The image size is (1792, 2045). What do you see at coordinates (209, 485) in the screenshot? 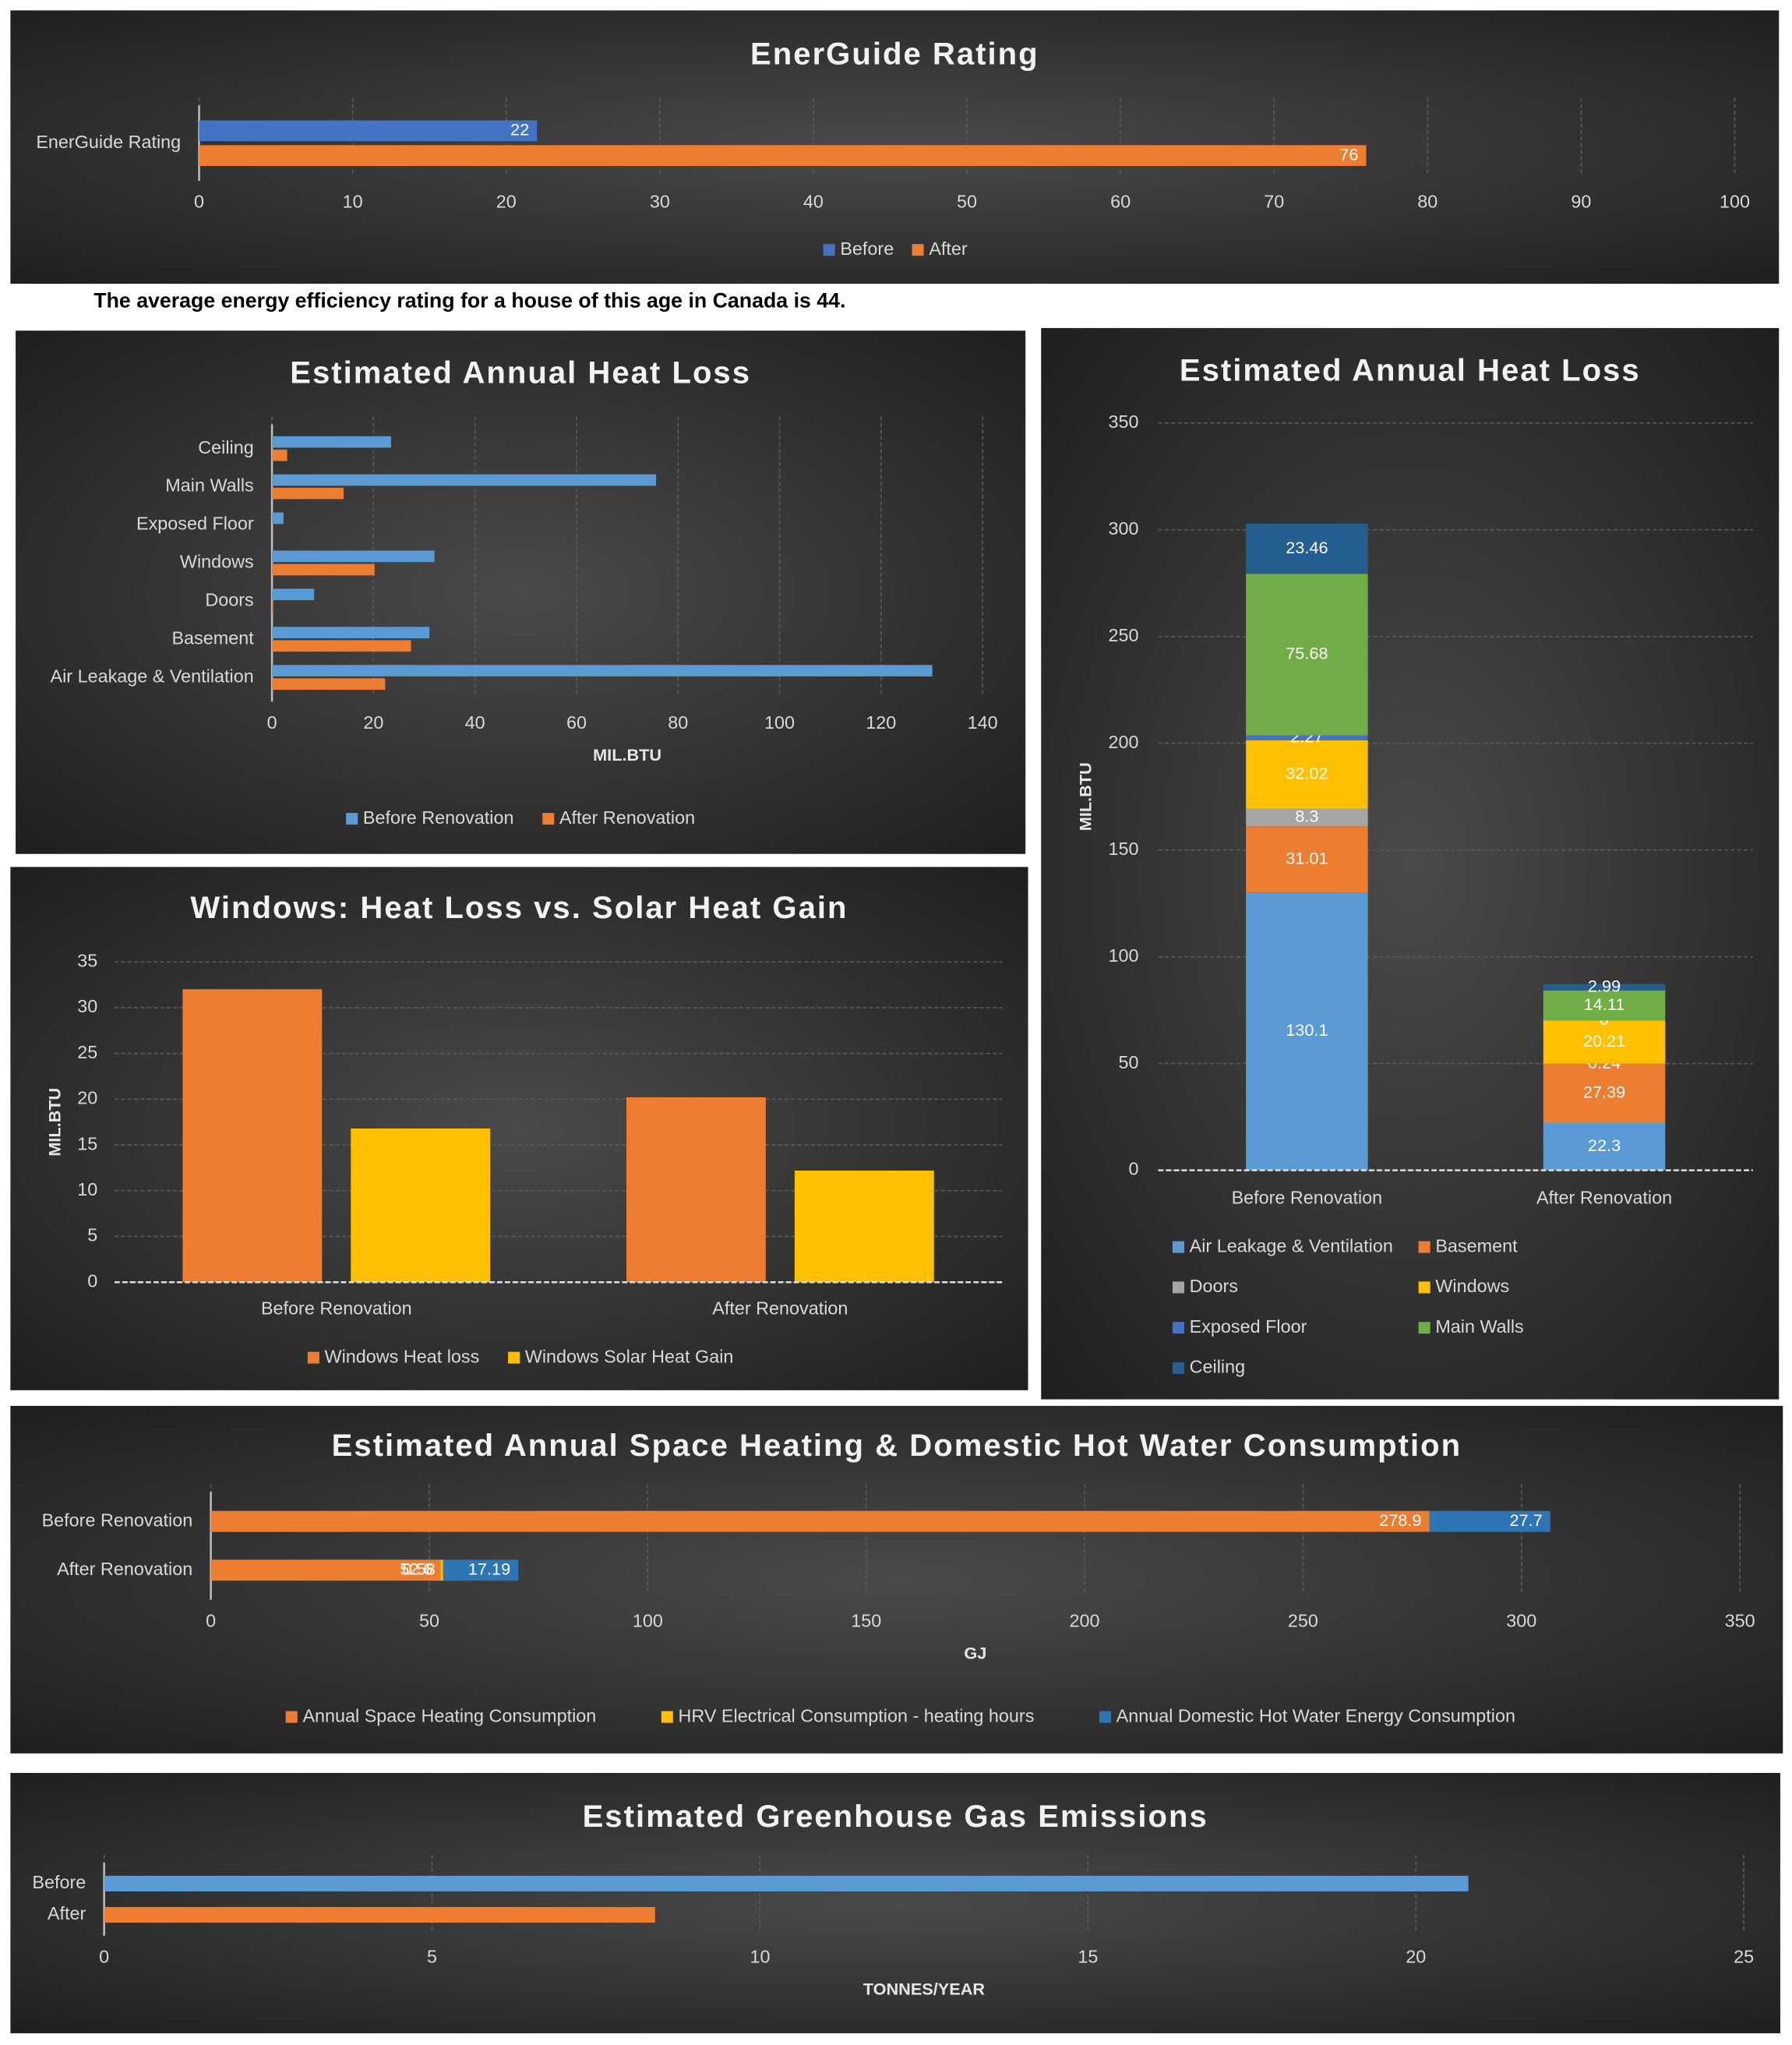
I see `category-label: Main Walls` at bounding box center [209, 485].